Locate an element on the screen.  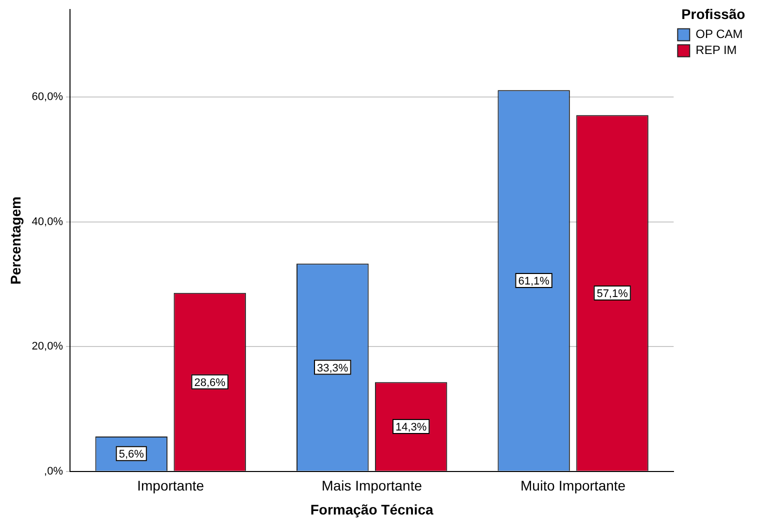
data-label: 57,1% is located at coordinates (612, 294).